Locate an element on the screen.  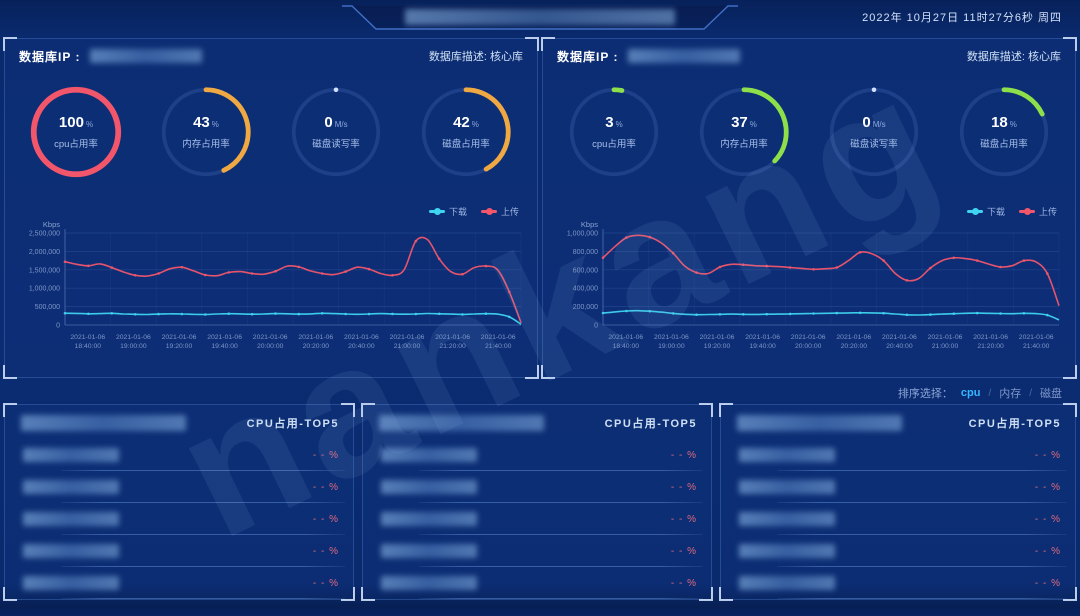
gauge-row: 3% cpu占用率 37% 内存占用率 0 M/s 磁盘读写率 18% 磁盘占用率 is located at coordinates (809, 137).